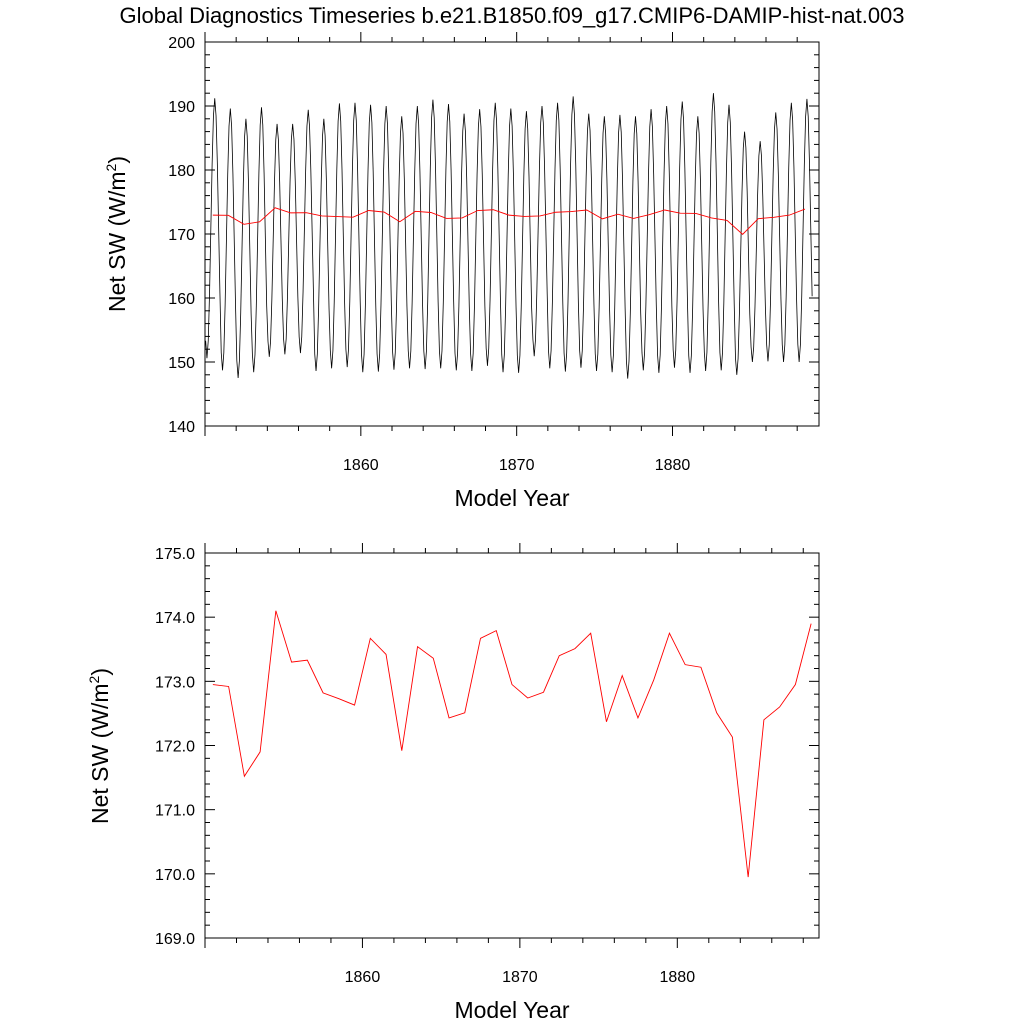  What do you see at coordinates (175, 554) in the screenshot?
I see `y-tick-label: 175.0` at bounding box center [175, 554].